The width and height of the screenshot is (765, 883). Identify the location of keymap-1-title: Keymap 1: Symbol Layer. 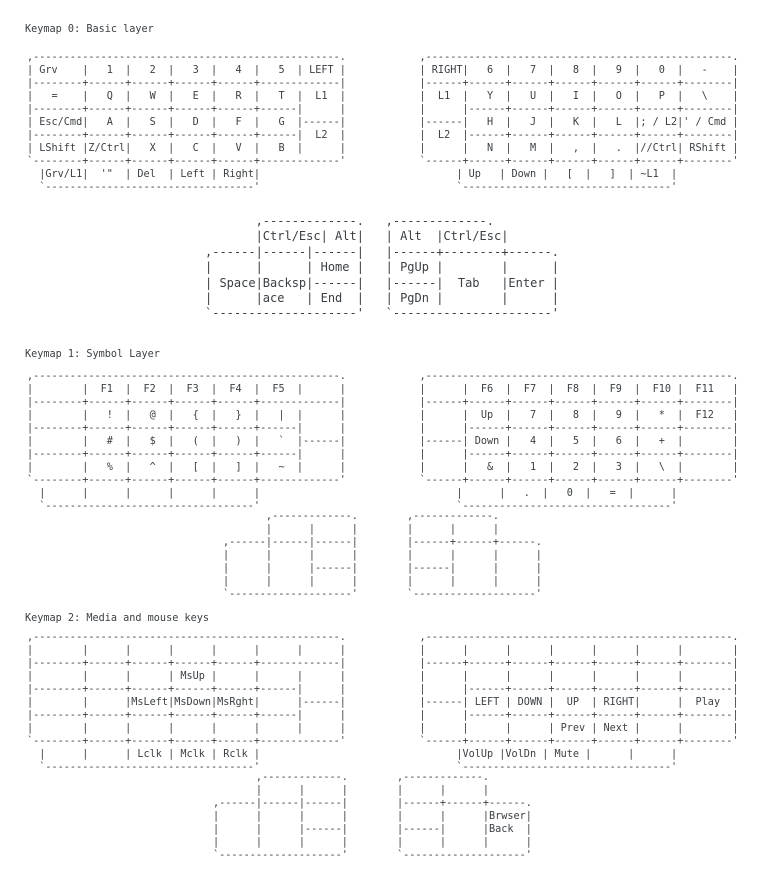
(92, 354).